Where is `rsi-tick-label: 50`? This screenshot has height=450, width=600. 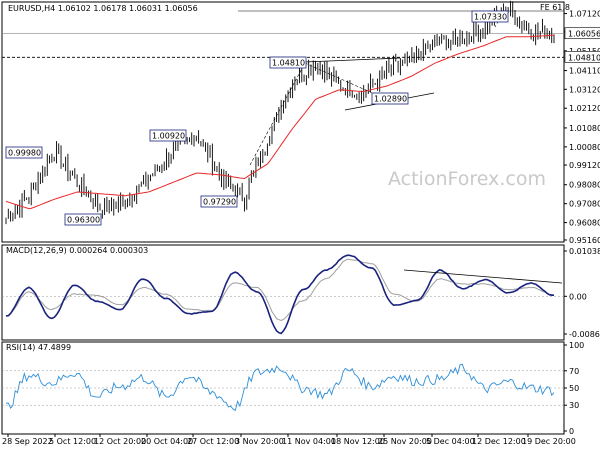
rsi-tick-label: 50 is located at coordinates (574, 388).